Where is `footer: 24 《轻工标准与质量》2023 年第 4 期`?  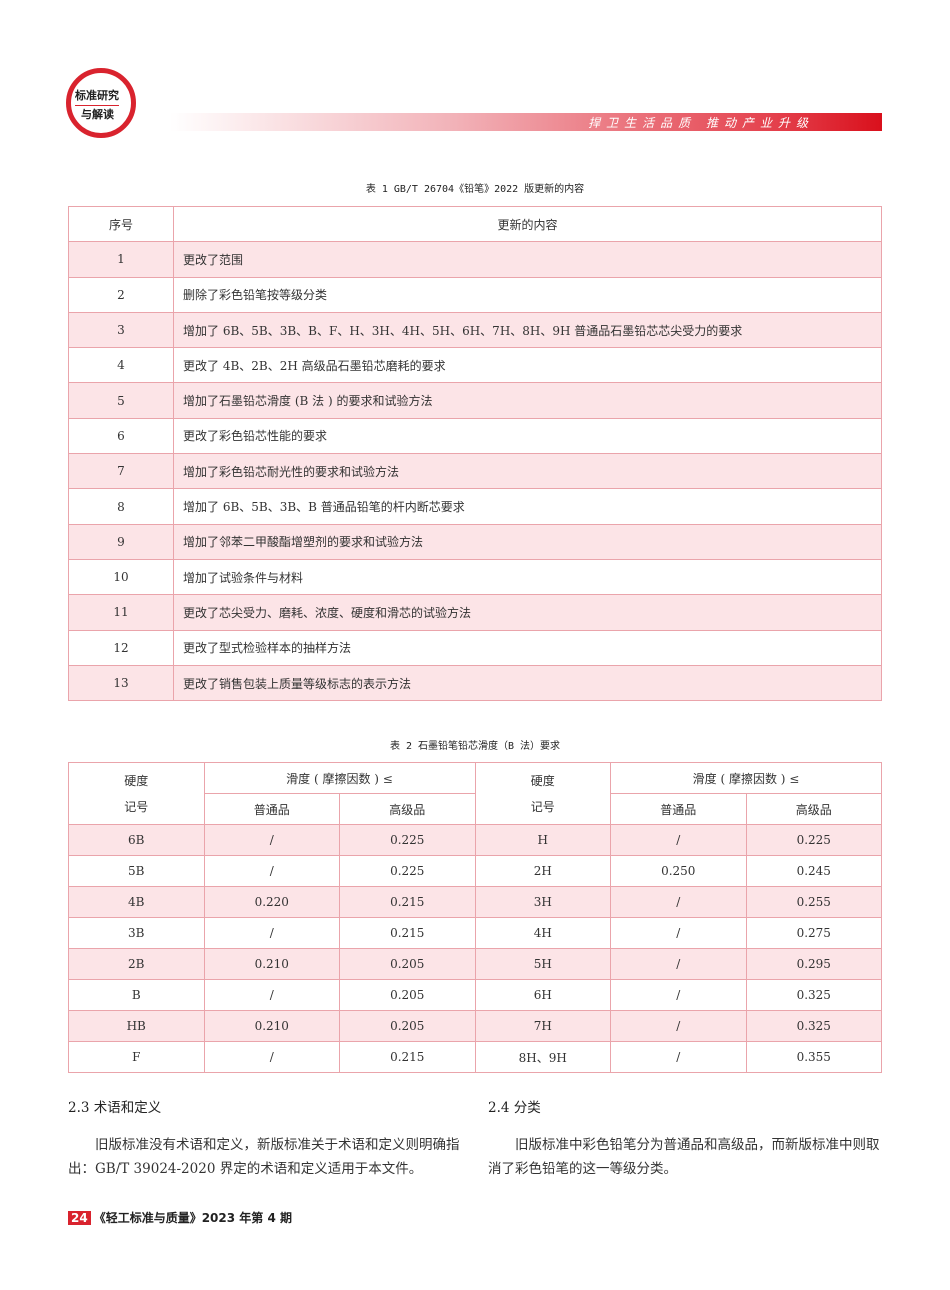 footer: 24 《轻工标准与质量》2023 年第 4 期 is located at coordinates (180, 1217).